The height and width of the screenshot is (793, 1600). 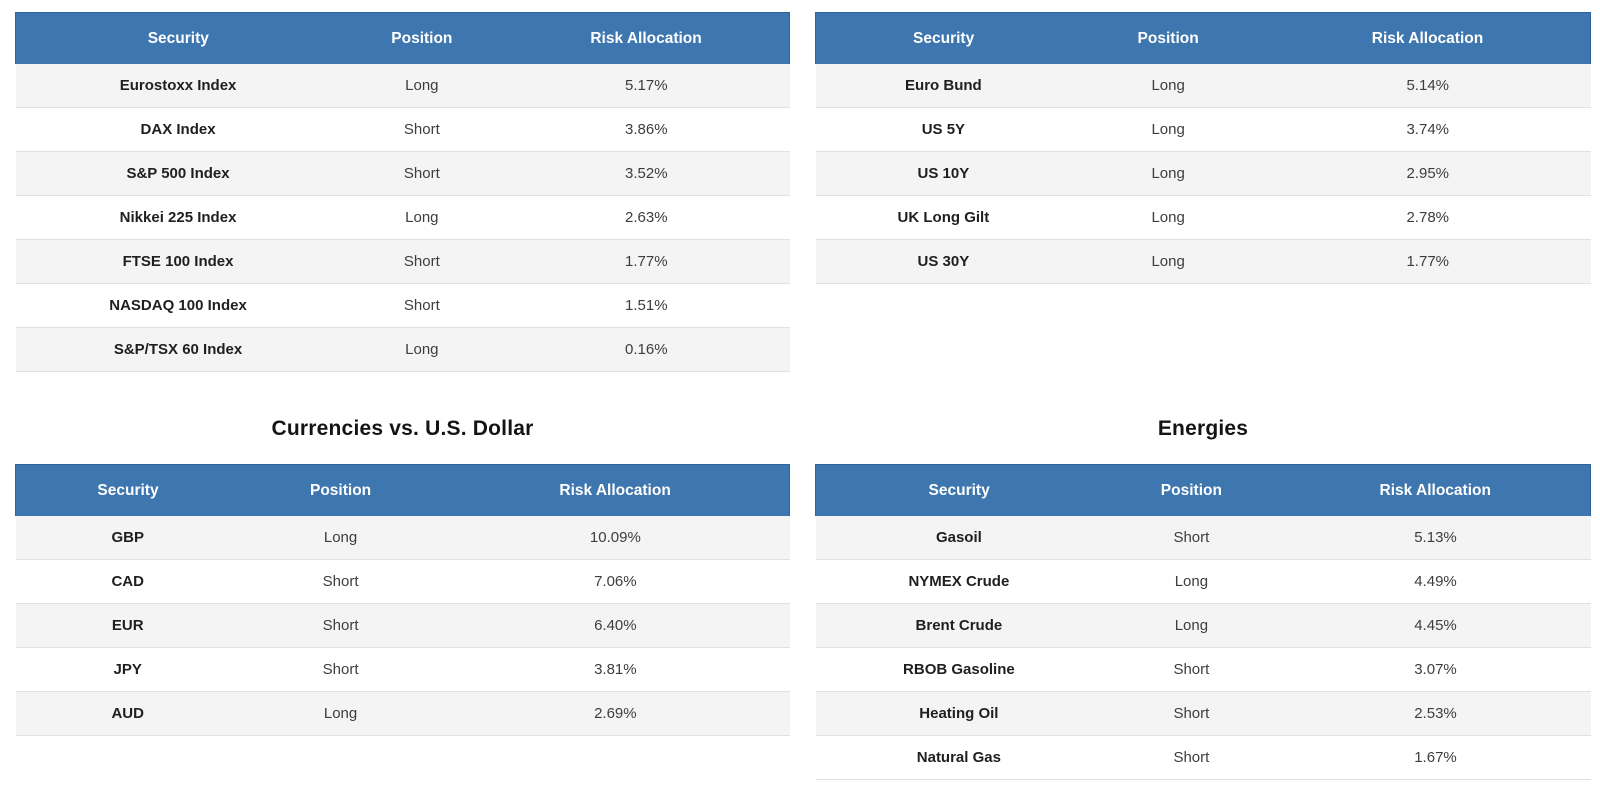 I want to click on risk-allocation-cell: 2.78%, so click(x=1428, y=217).